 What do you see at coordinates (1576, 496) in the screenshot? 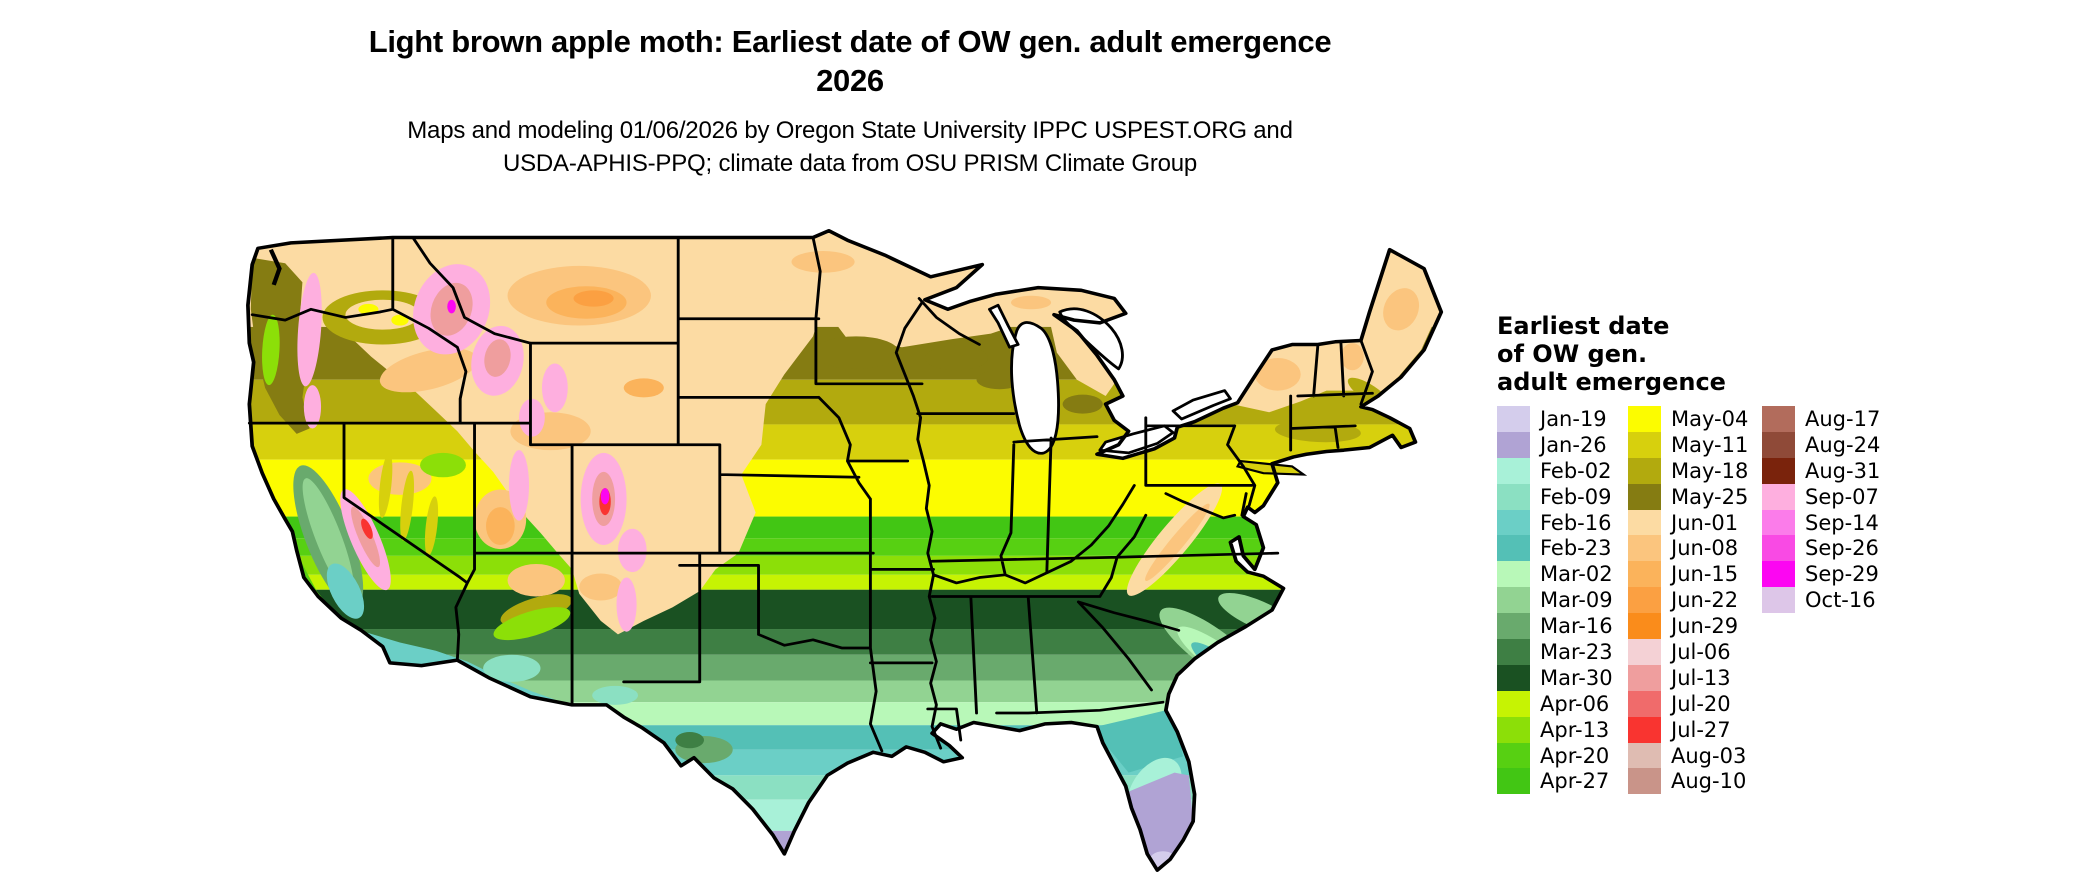
I see `legend-date-label: Feb-09` at bounding box center [1576, 496].